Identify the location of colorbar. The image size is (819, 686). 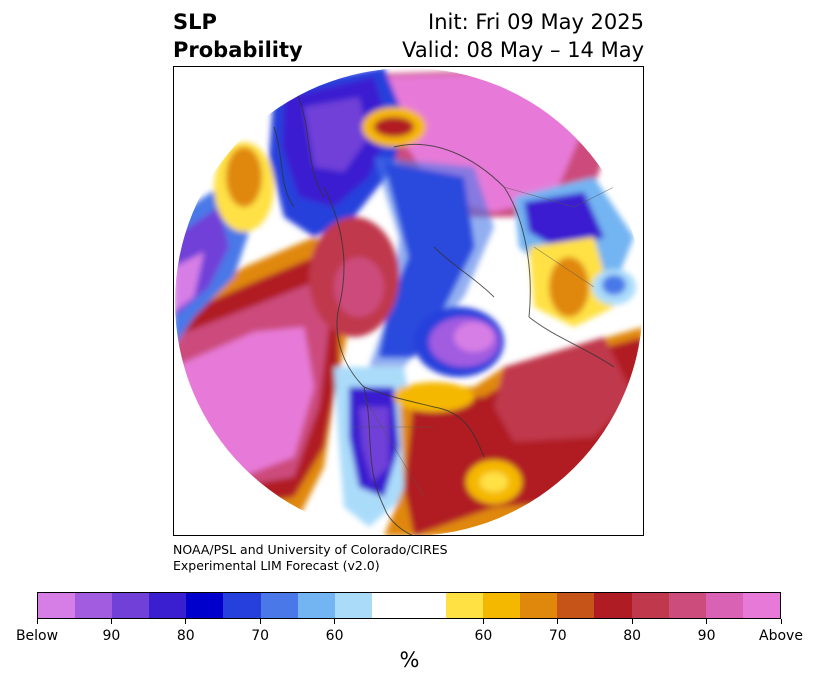
(409, 605).